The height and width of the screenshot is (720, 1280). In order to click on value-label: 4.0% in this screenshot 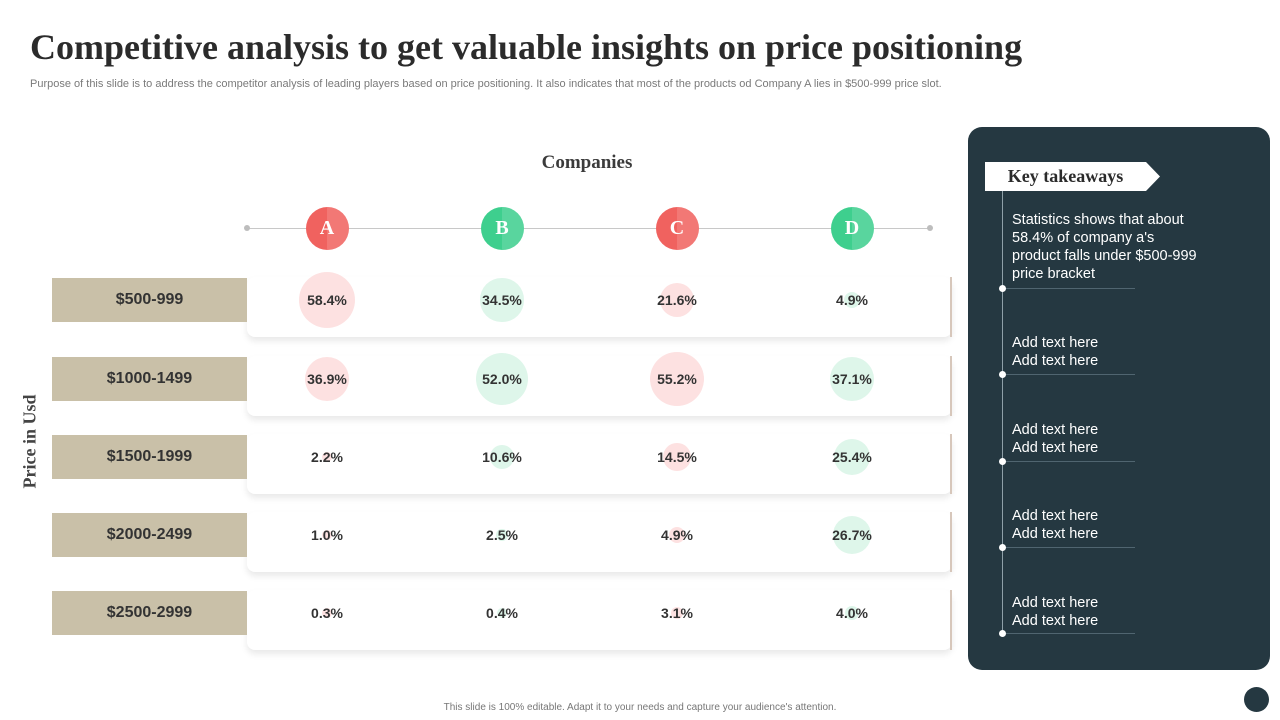, I will do `click(852, 613)`.